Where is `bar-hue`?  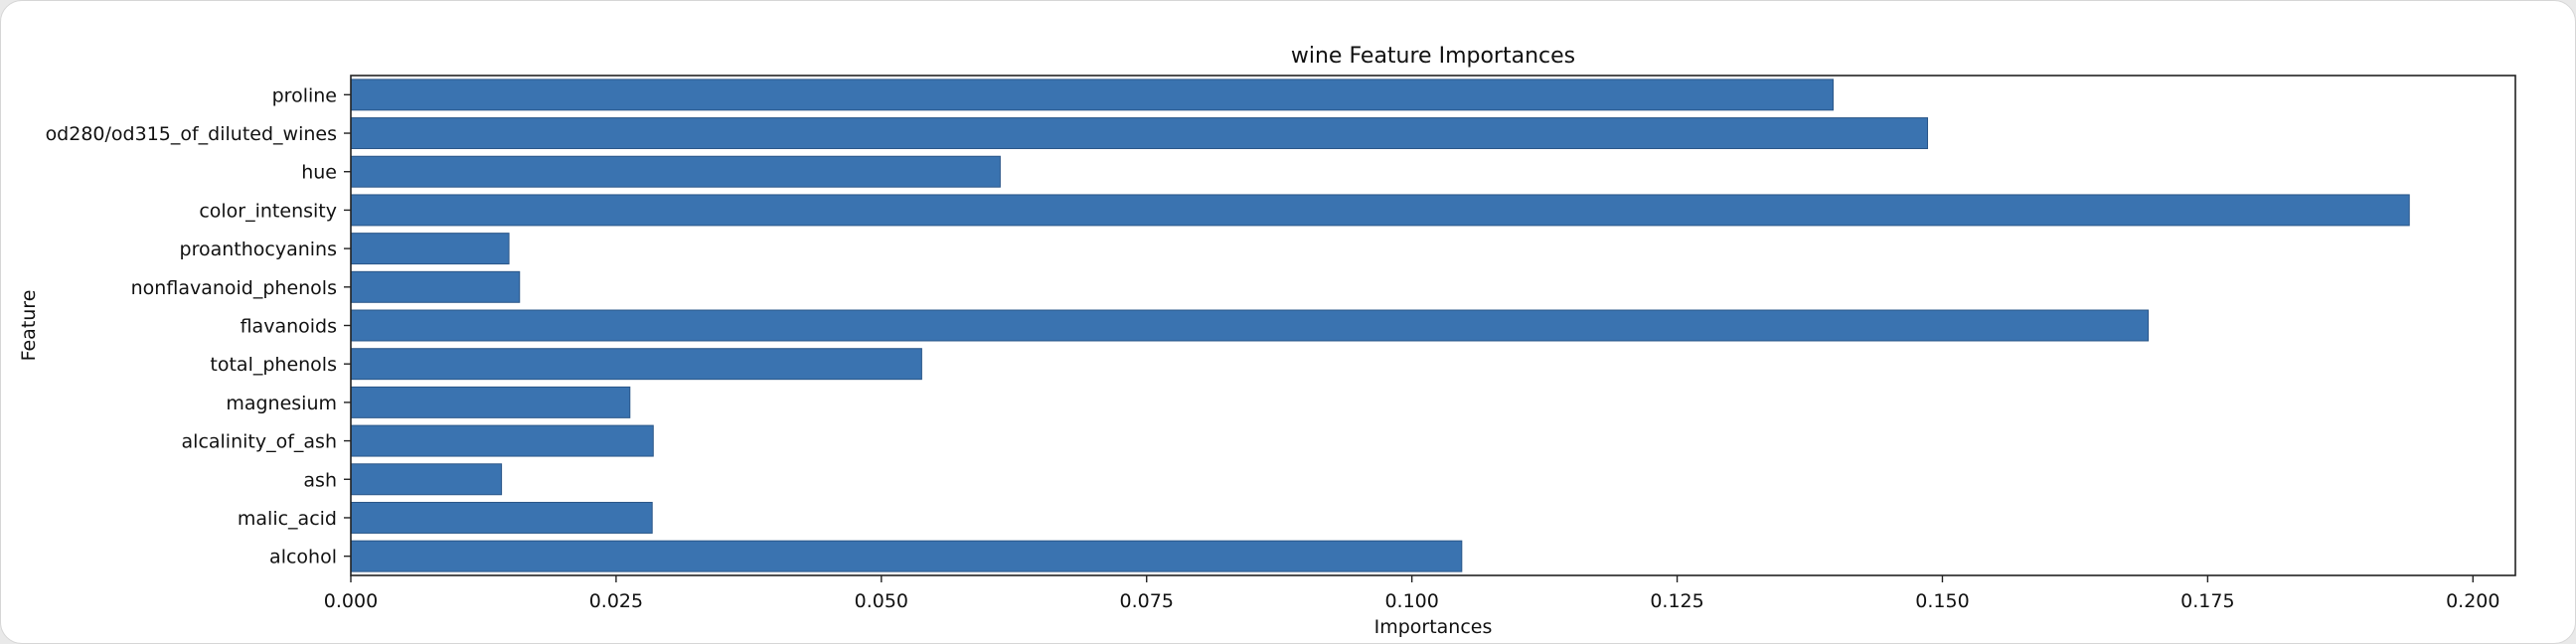 bar-hue is located at coordinates (675, 171).